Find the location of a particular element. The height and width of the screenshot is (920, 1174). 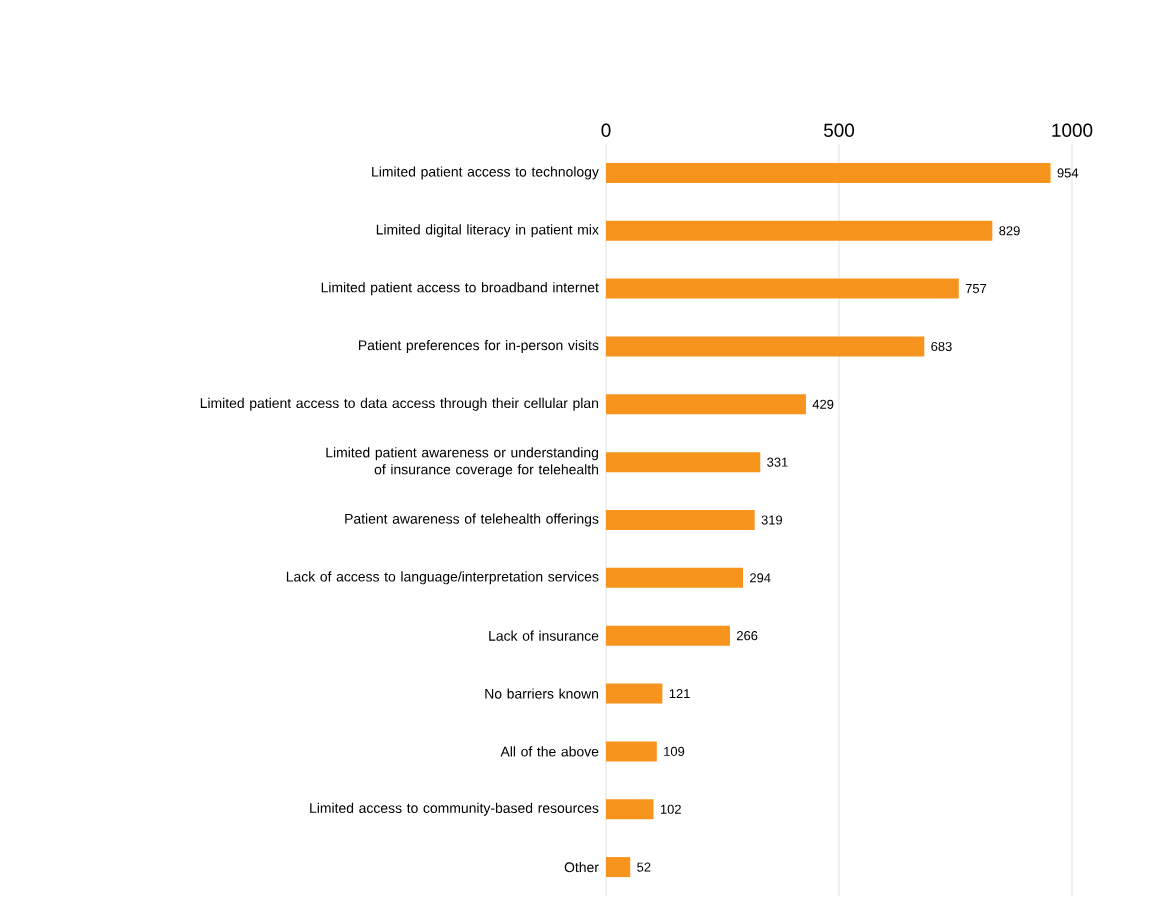

x-tick-label: 1000 is located at coordinates (1072, 130).